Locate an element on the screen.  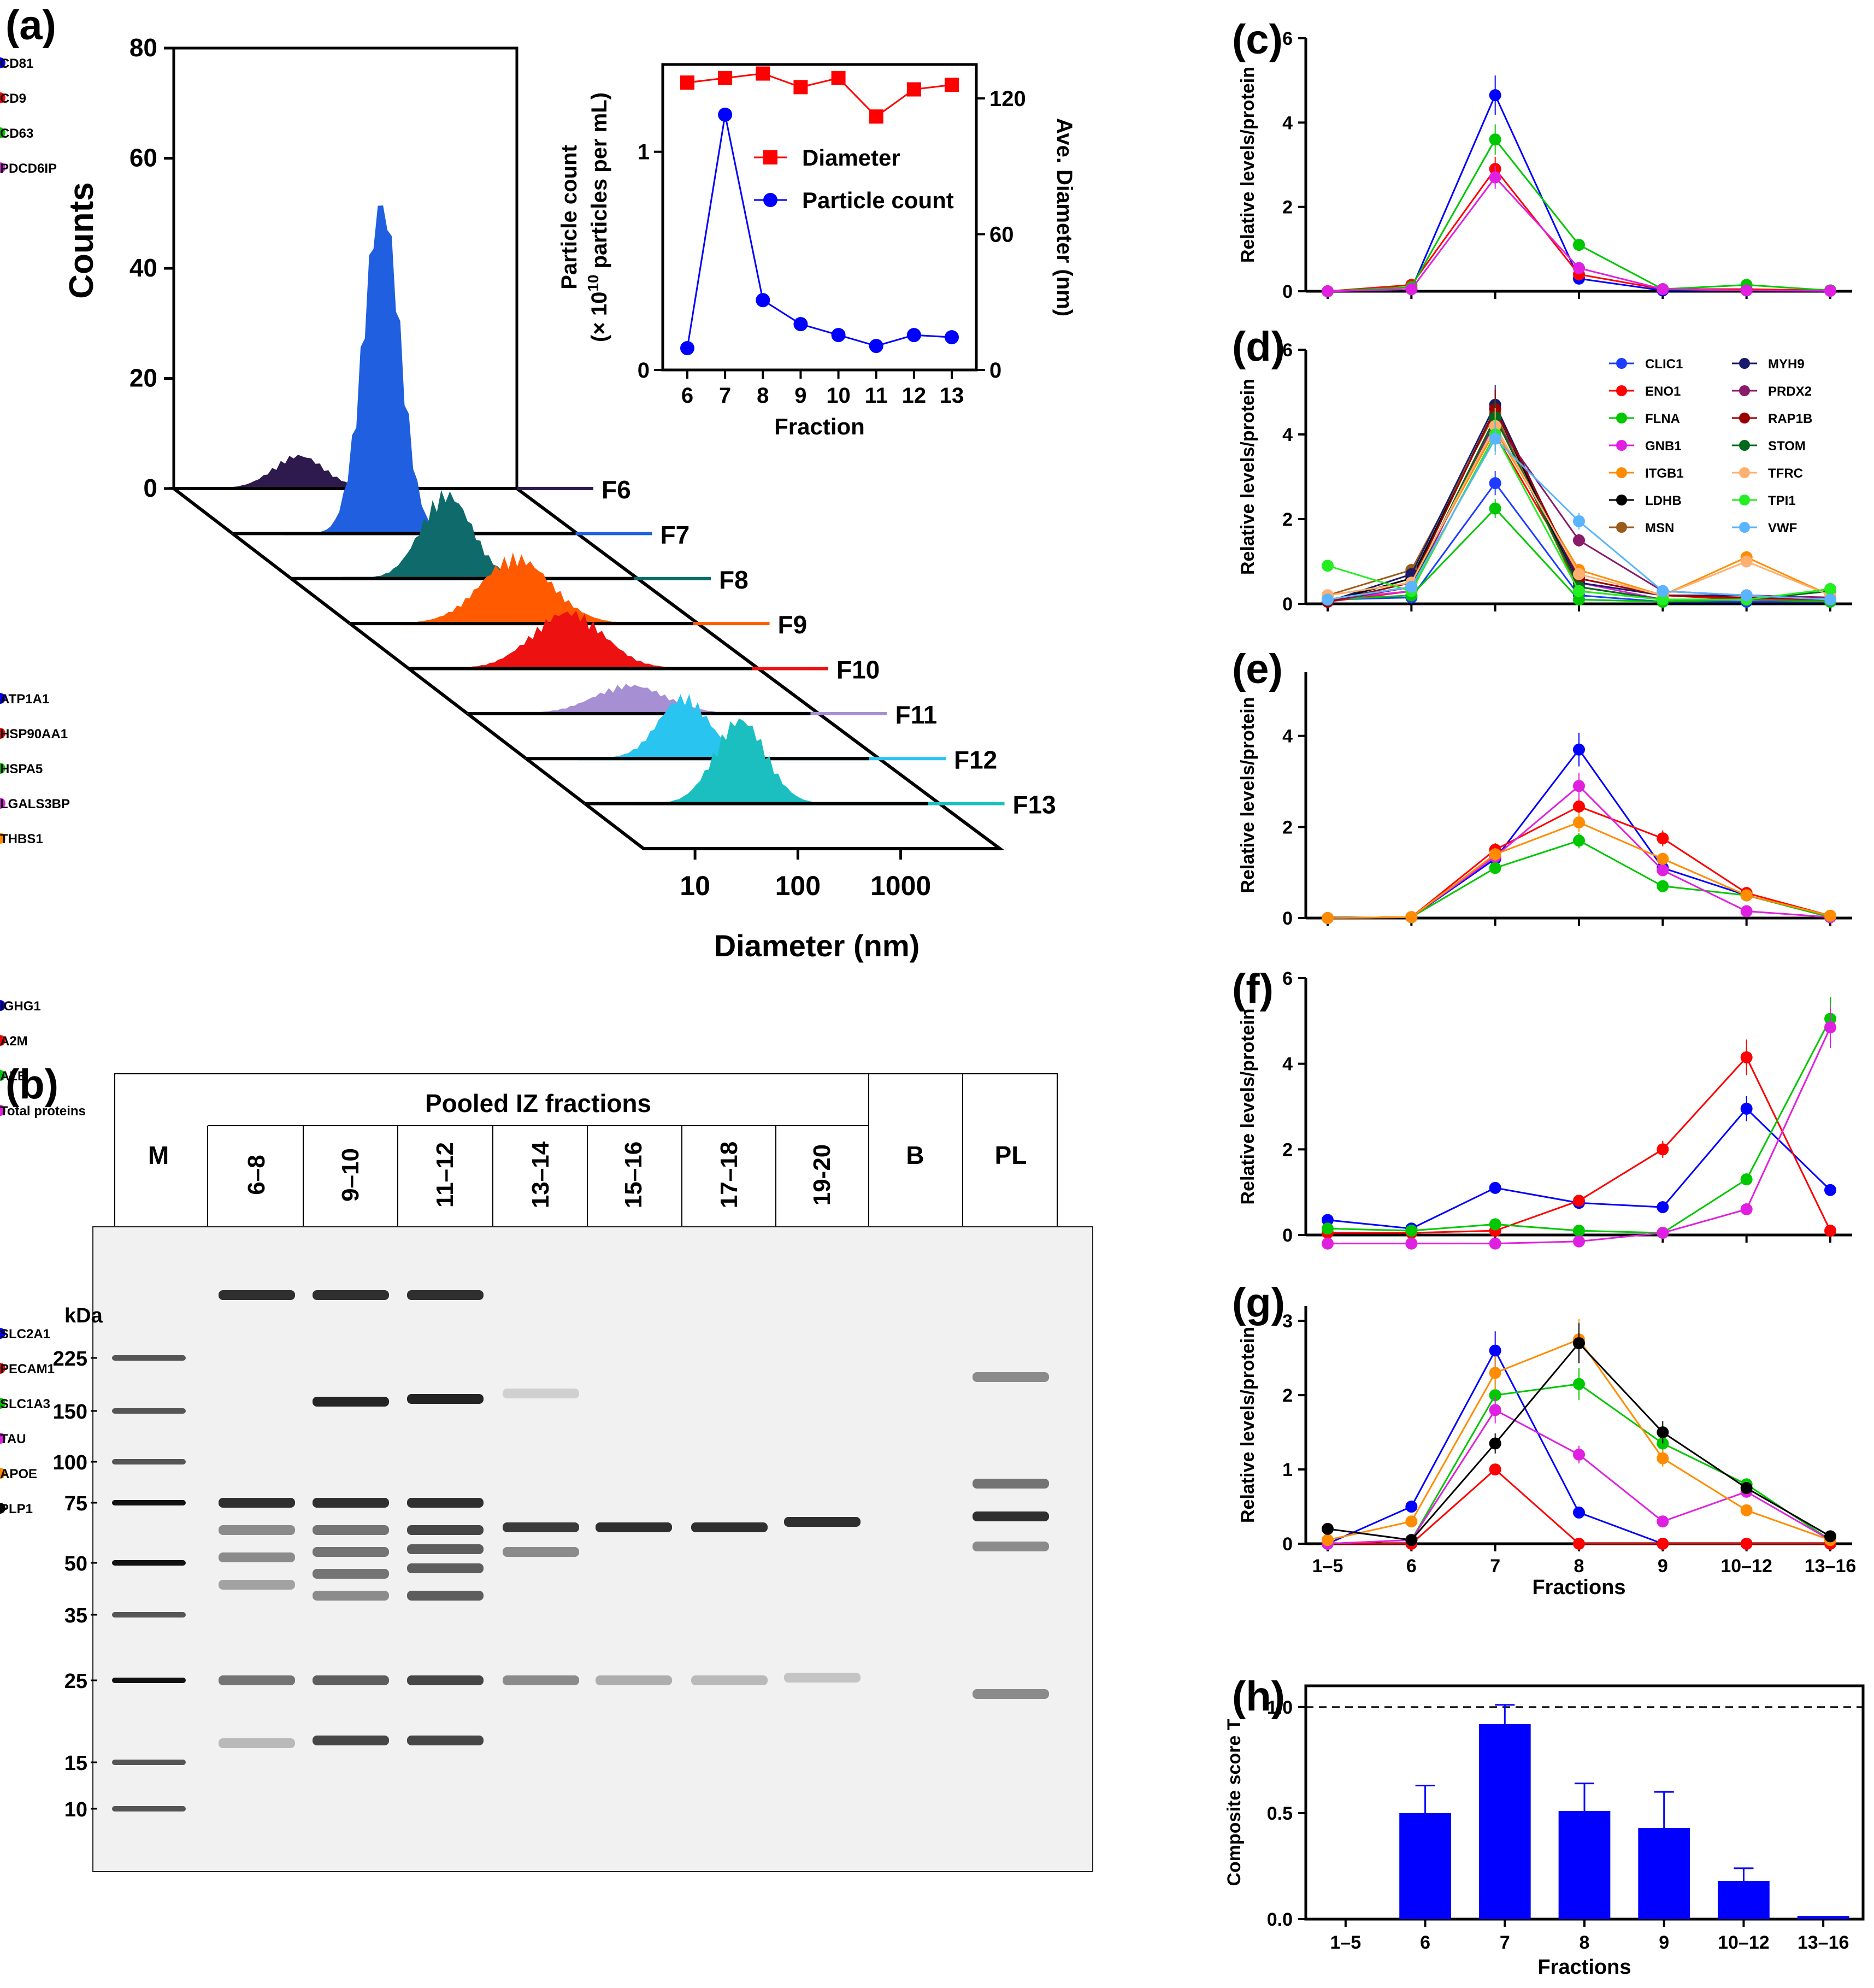
a-y-tick-label: 60 is located at coordinates (143, 158).